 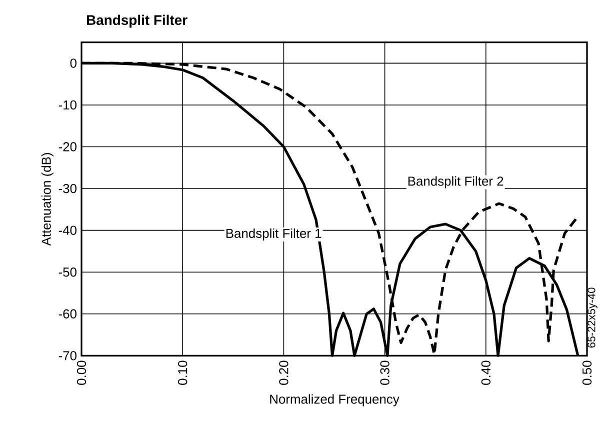 I want to click on y-tick-label: -60, so click(x=67, y=313).